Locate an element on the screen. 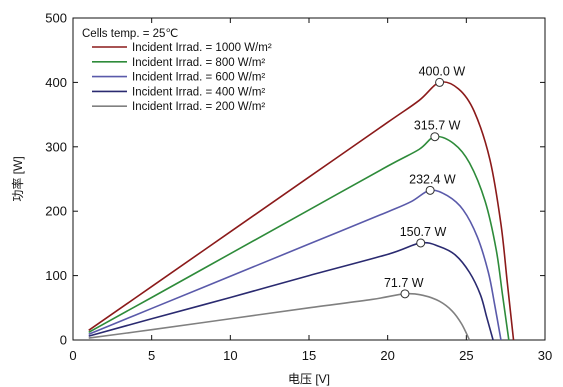 The image size is (563, 387). x-tick-label: 20 is located at coordinates (387, 355).